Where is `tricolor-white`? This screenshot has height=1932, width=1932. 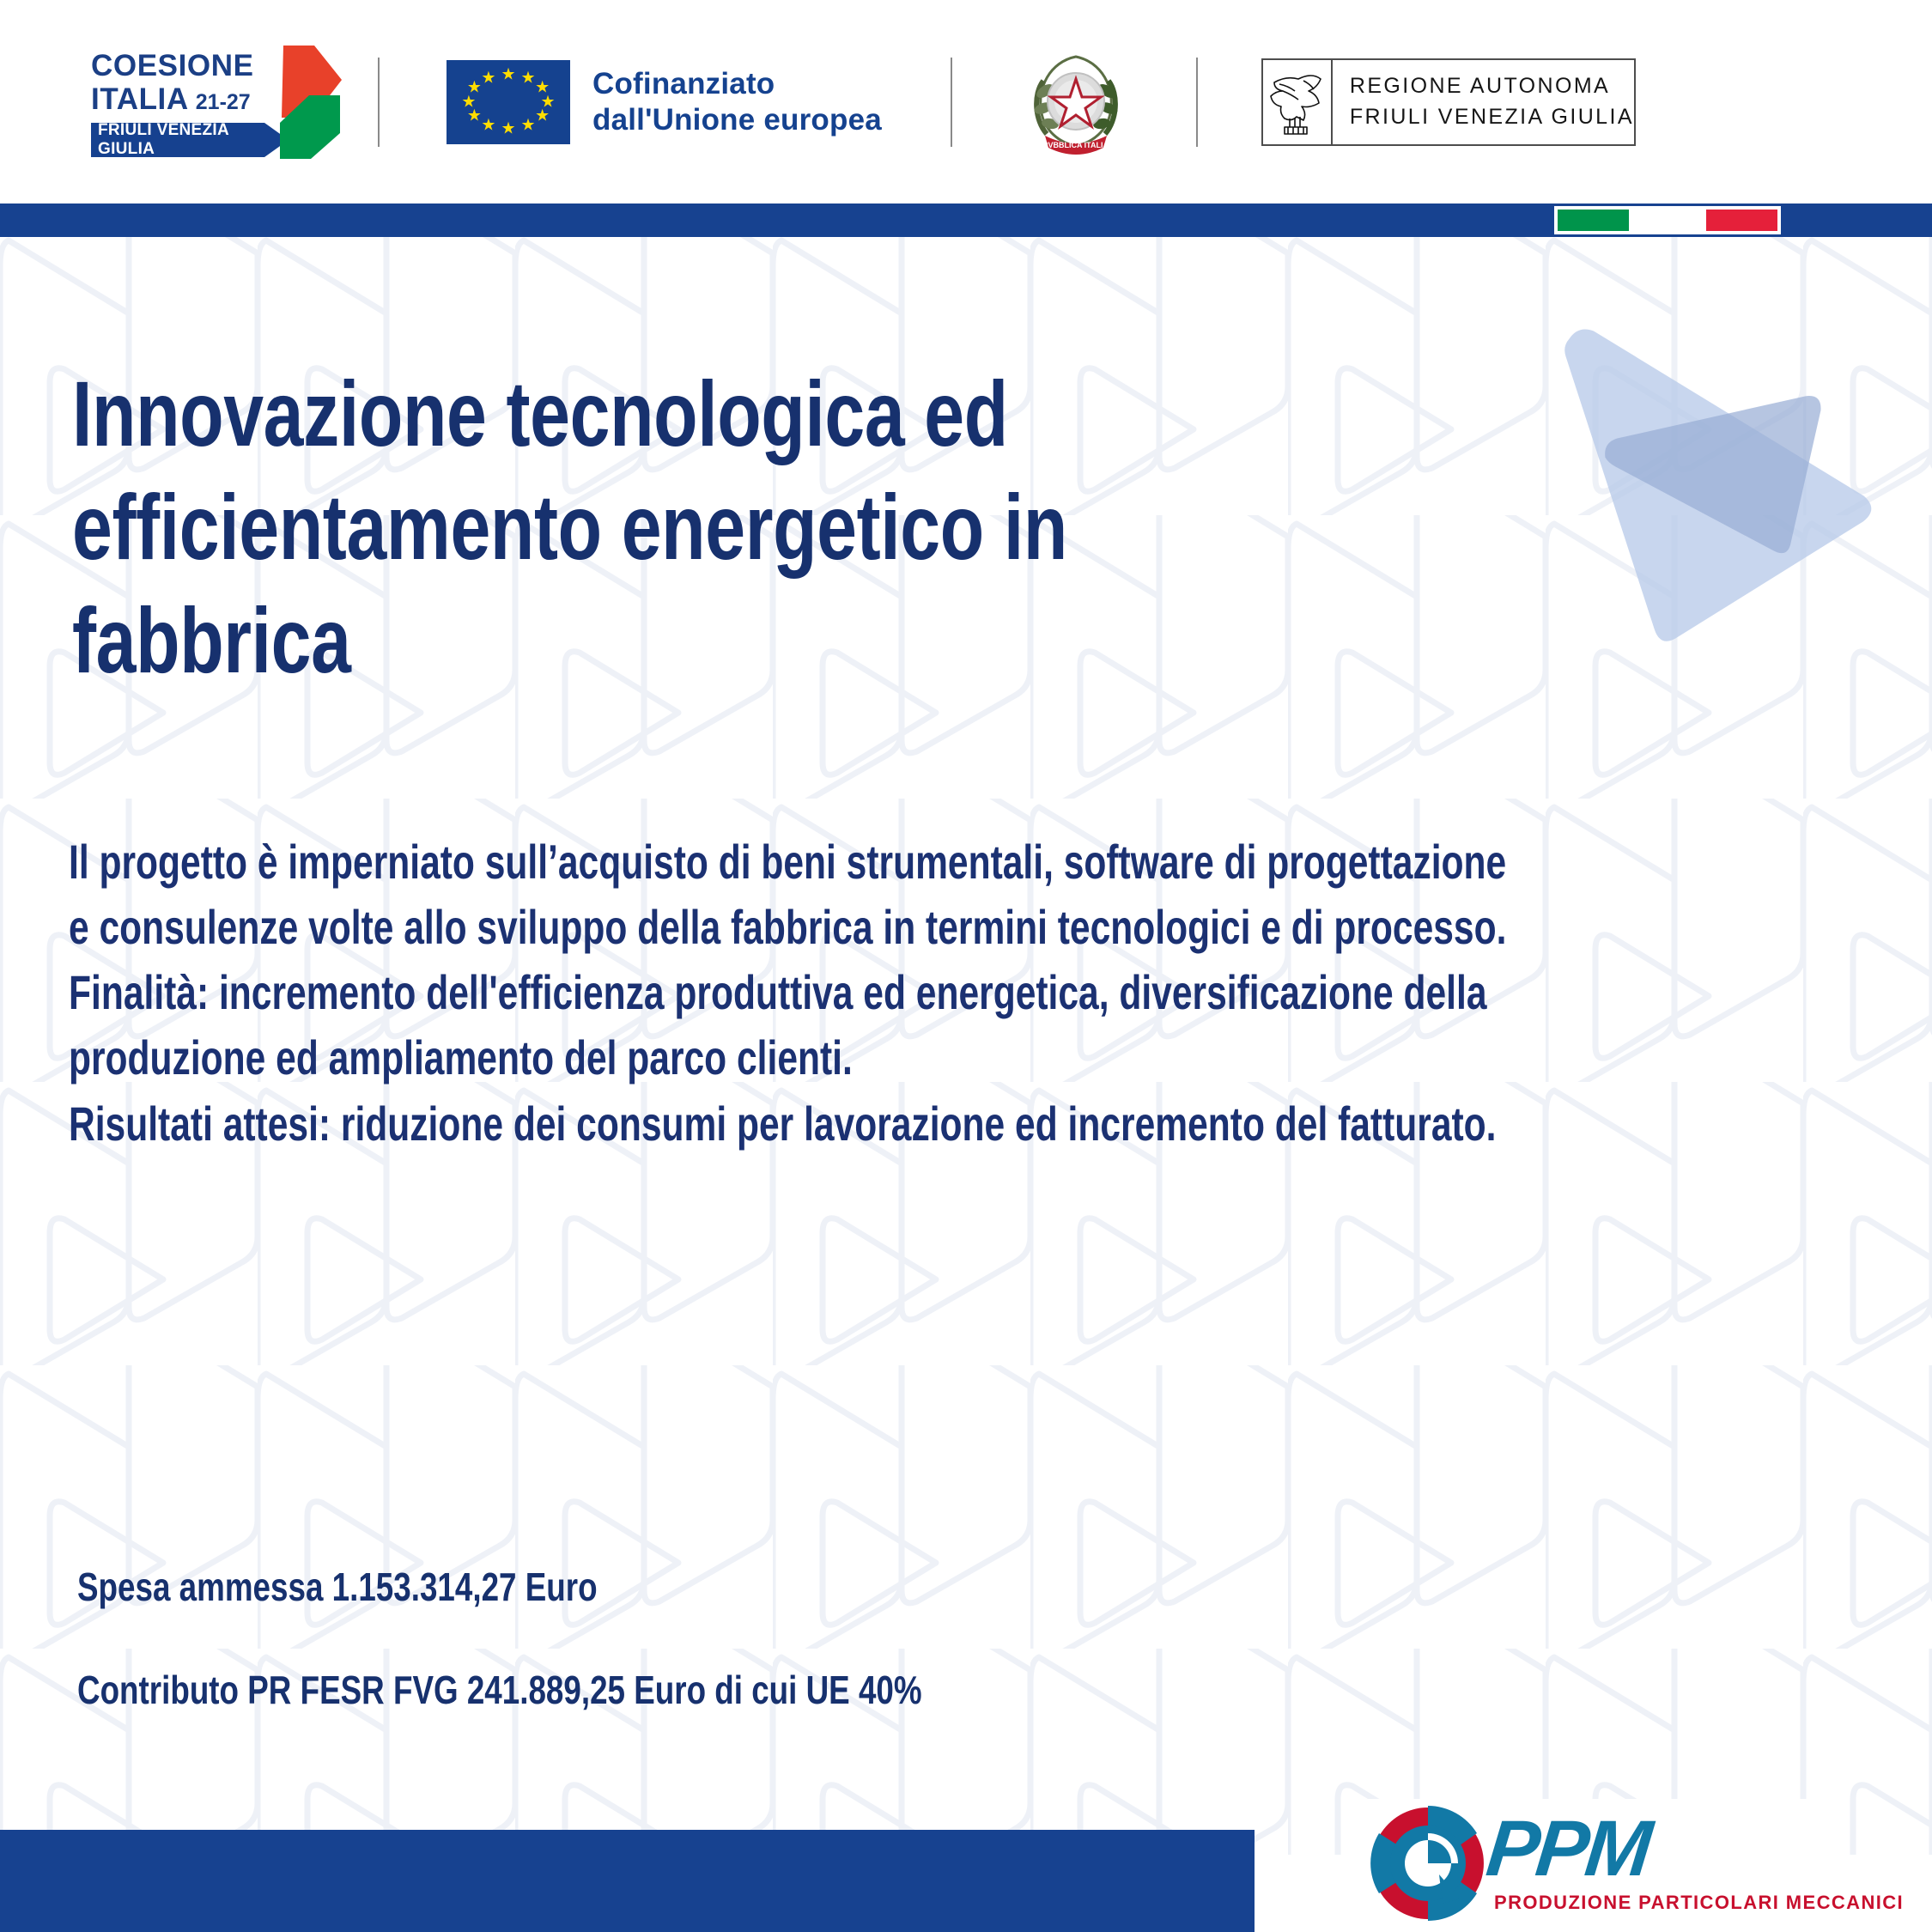 tricolor-white is located at coordinates (1667, 220).